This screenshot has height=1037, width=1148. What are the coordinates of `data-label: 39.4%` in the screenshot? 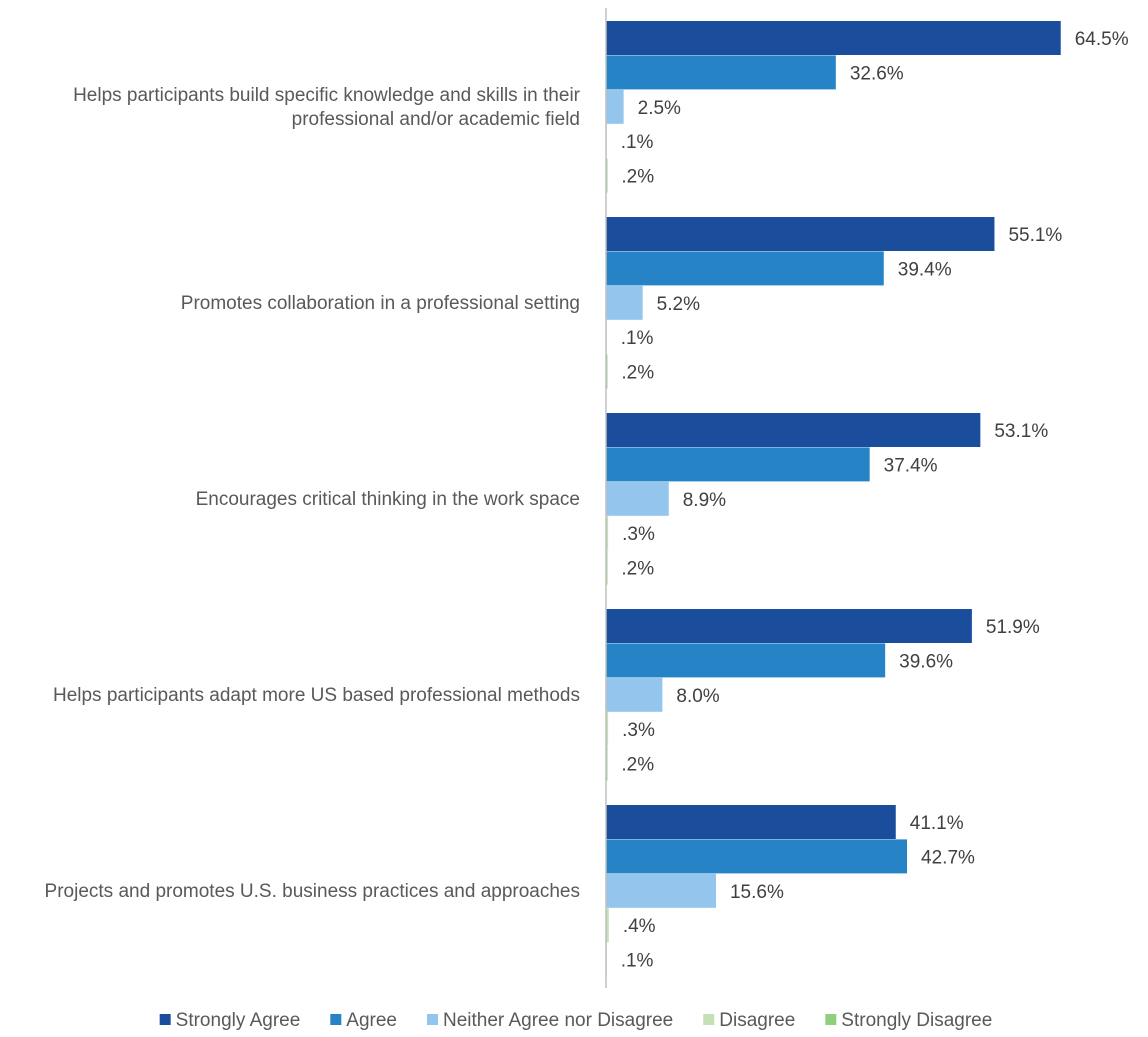 It's located at (925, 269).